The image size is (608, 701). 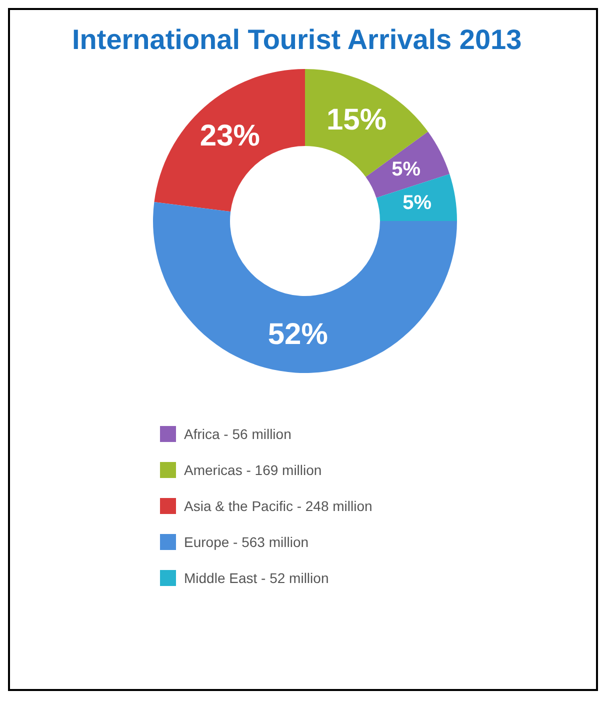 What do you see at coordinates (297, 39) in the screenshot?
I see `chart-title: International Tourist Arrivals 2013` at bounding box center [297, 39].